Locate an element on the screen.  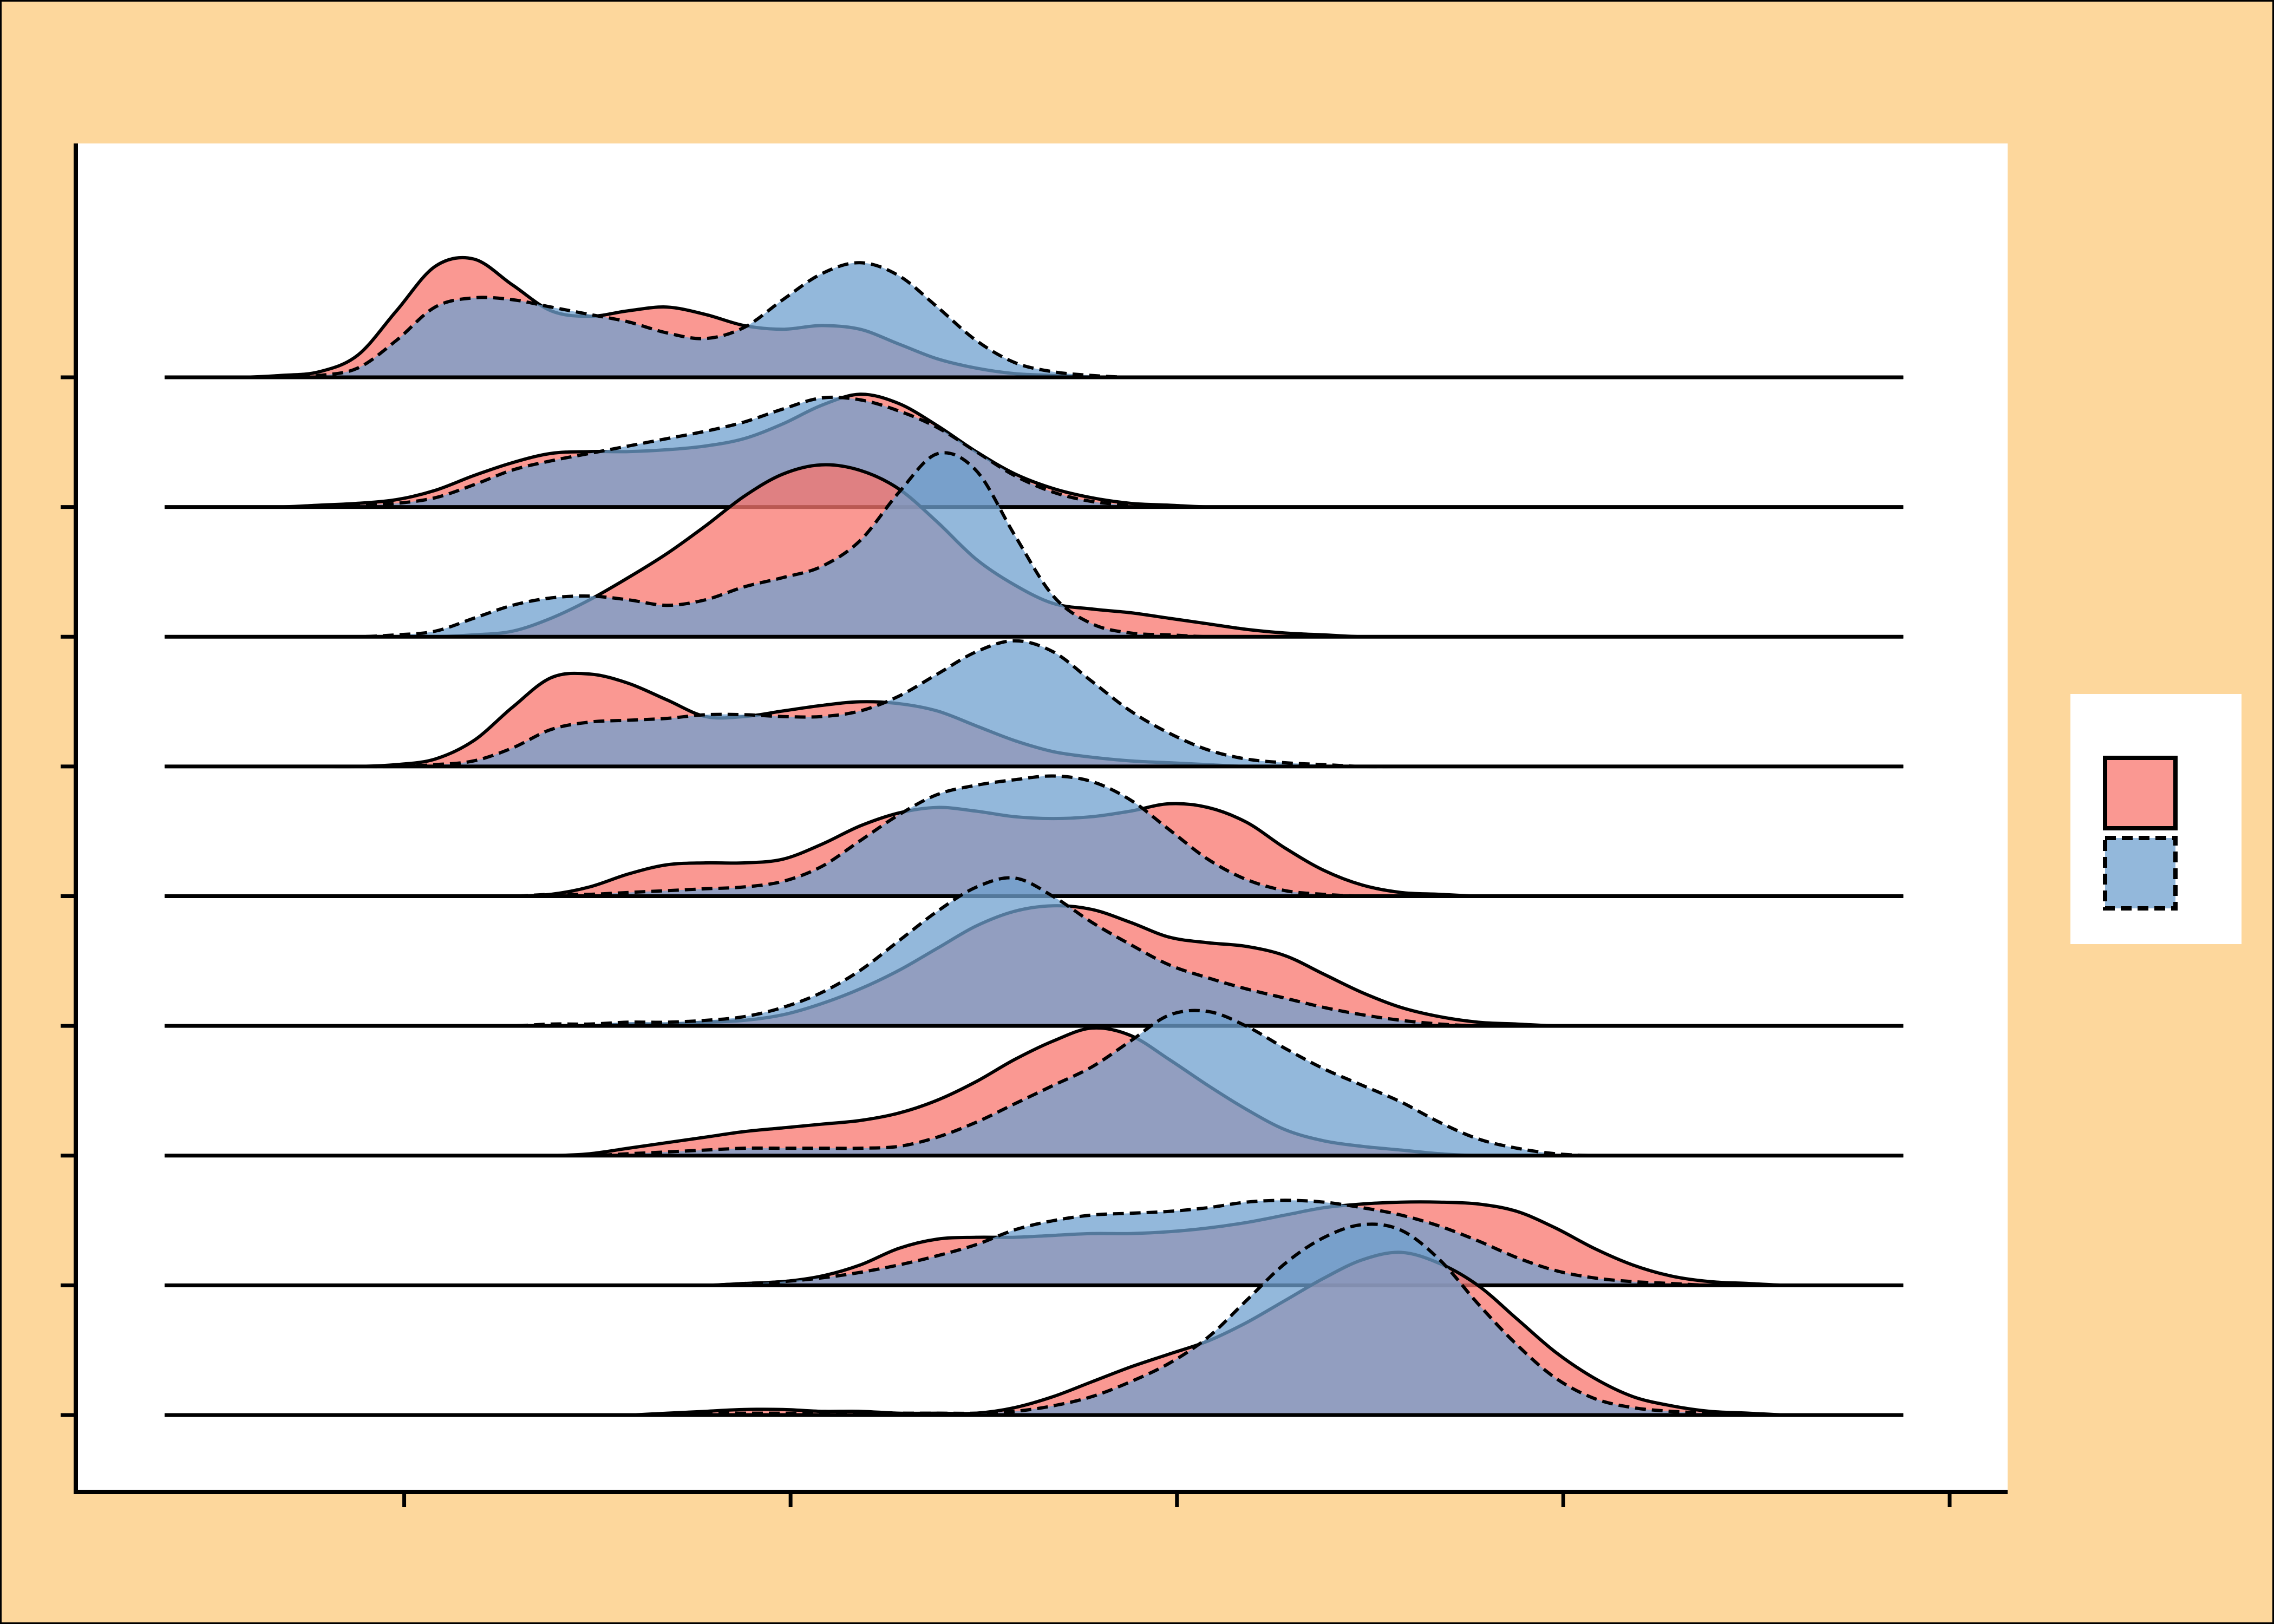
ridge-1-series_b-area is located at coordinates (1035, 1320).